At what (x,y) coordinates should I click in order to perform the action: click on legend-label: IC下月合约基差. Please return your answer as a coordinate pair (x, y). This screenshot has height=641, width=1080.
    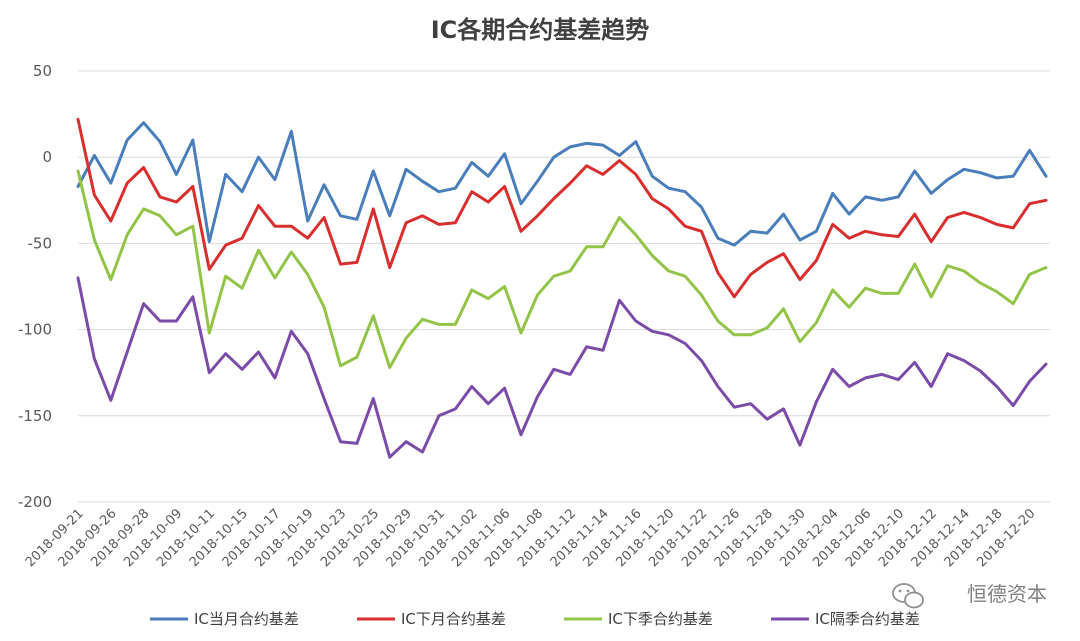
    Looking at the image, I should click on (453, 619).